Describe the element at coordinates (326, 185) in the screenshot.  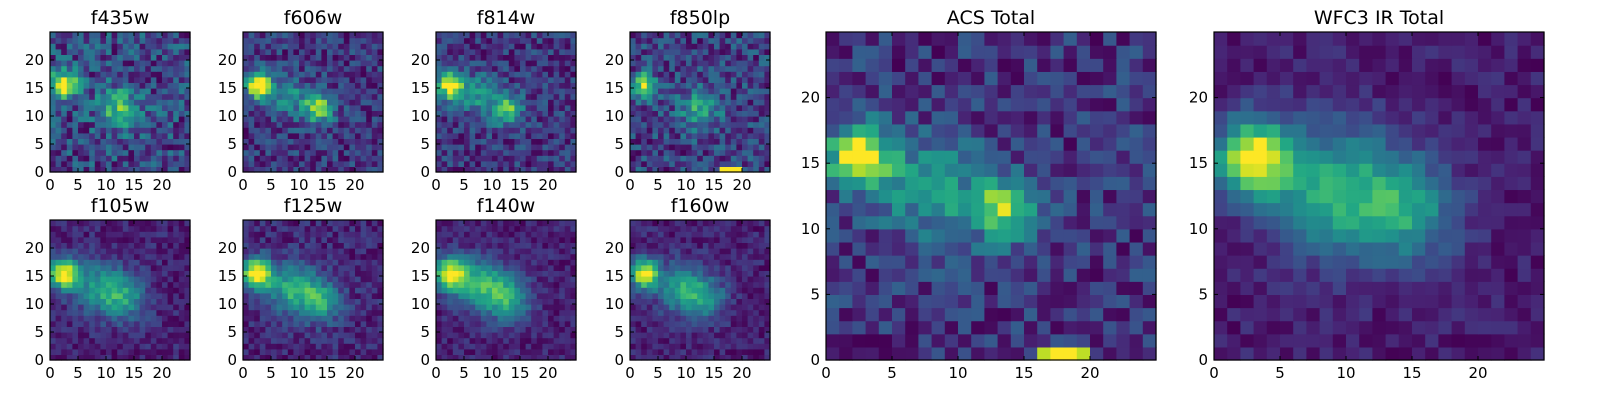
I see `x-tick-label: 15` at that location.